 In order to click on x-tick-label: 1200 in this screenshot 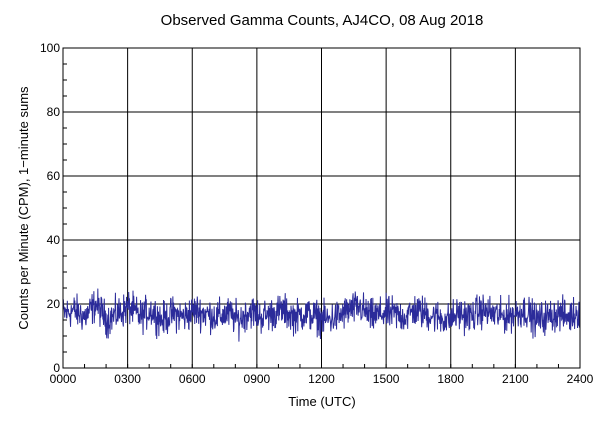, I will do `click(321, 379)`.